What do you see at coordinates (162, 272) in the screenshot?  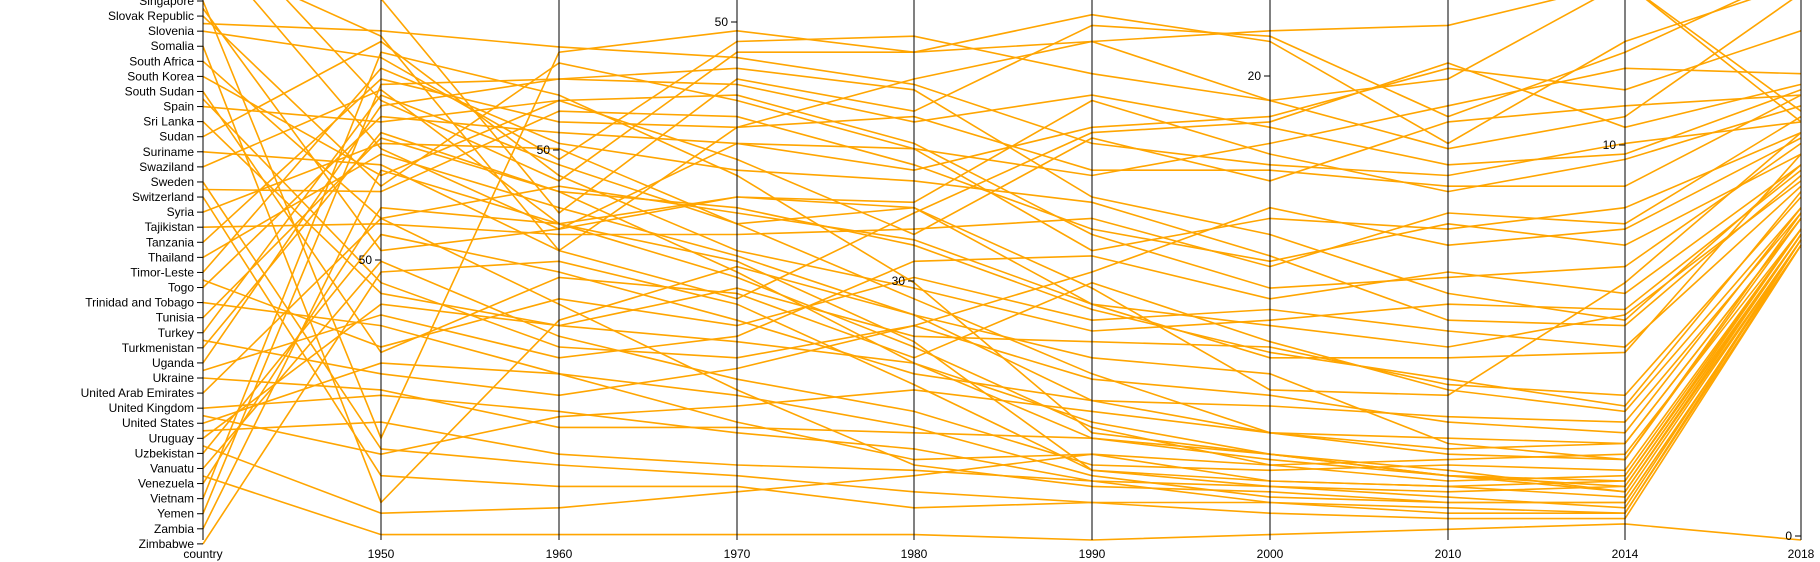 I see `country-label: Timor-Leste` at bounding box center [162, 272].